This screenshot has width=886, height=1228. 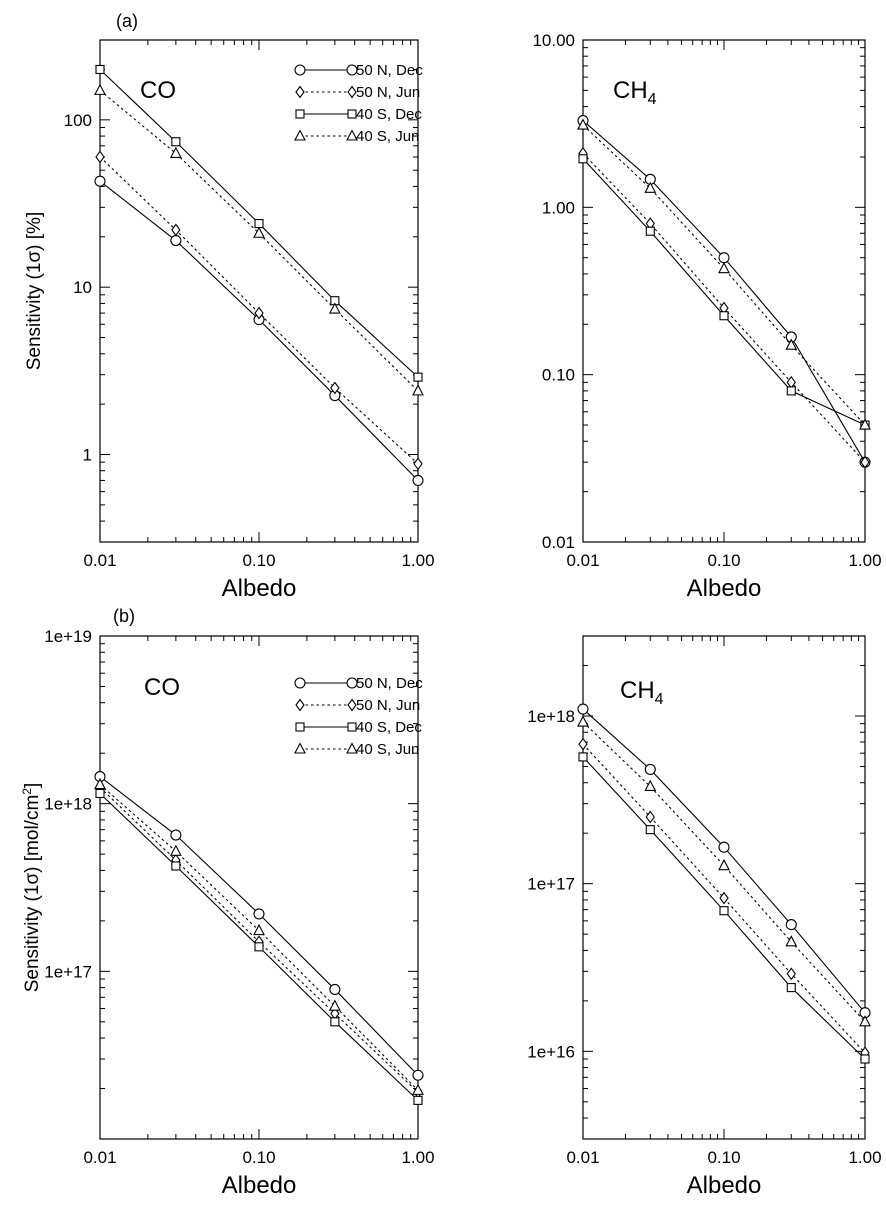 I want to click on plot-frame, so click(x=724, y=291).